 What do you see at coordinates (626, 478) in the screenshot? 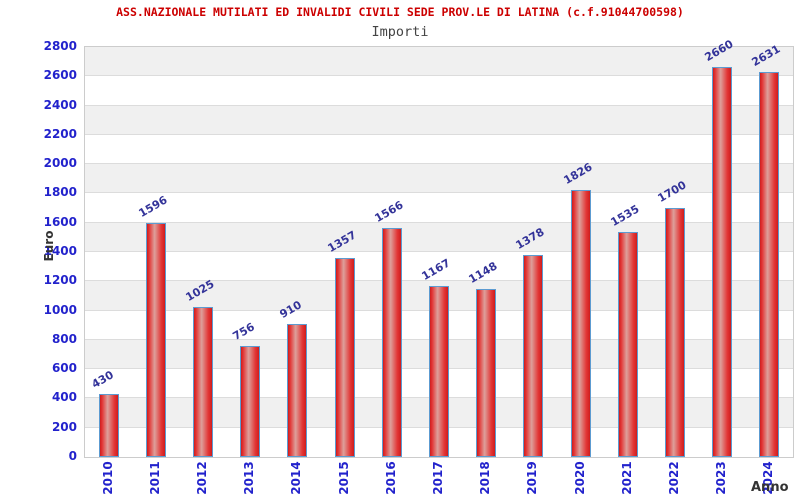
I see `x-tick-2021: 2021` at bounding box center [626, 478].